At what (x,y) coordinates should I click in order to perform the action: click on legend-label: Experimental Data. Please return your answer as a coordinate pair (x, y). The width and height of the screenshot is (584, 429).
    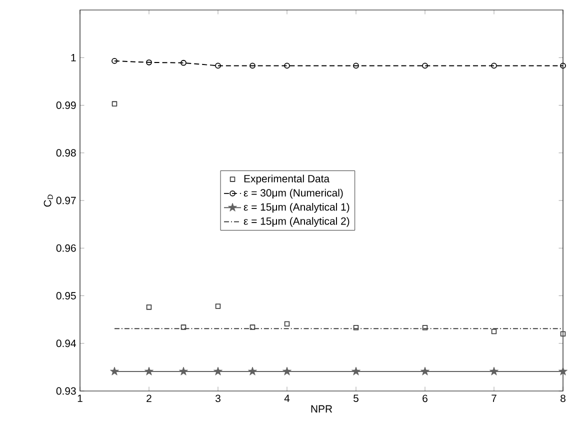
    Looking at the image, I should click on (287, 179).